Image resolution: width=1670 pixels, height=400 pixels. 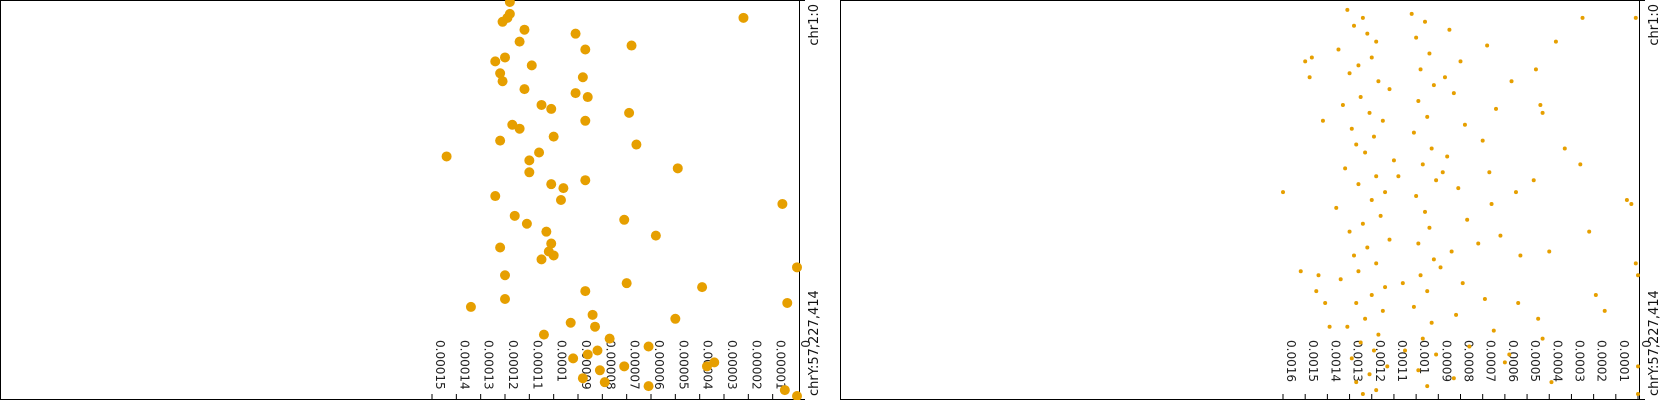 I want to click on value-tick-label: 0.0007, so click(x=1491, y=361).